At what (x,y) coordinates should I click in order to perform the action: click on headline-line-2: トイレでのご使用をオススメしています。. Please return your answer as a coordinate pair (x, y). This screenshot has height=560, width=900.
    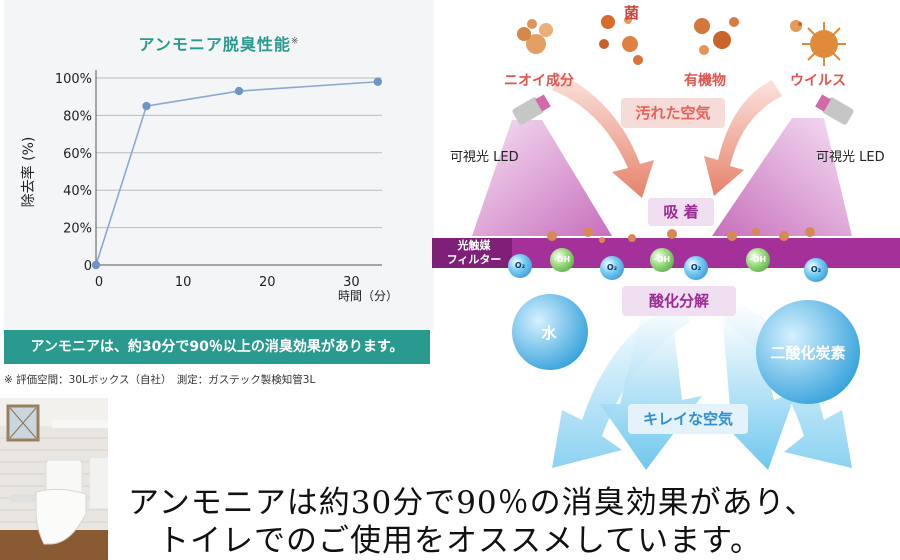
    Looking at the image, I should click on (460, 541).